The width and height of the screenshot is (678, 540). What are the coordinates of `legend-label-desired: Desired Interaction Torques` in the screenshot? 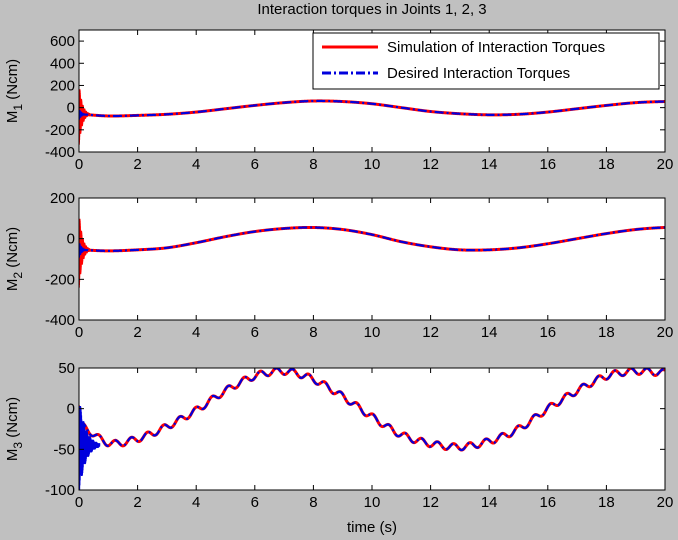 It's located at (478, 73).